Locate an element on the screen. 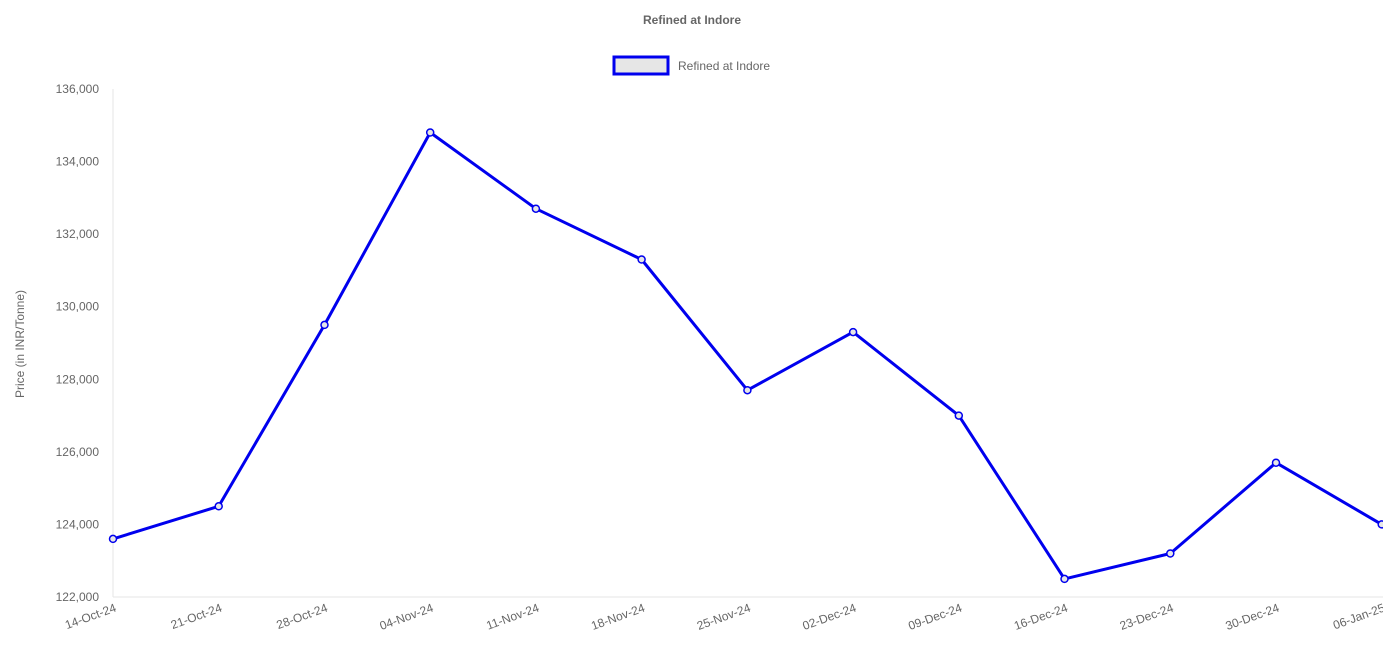 Image resolution: width=1383 pixels, height=663 pixels. x-tick-label: 09-Dec-24 is located at coordinates (935, 617).